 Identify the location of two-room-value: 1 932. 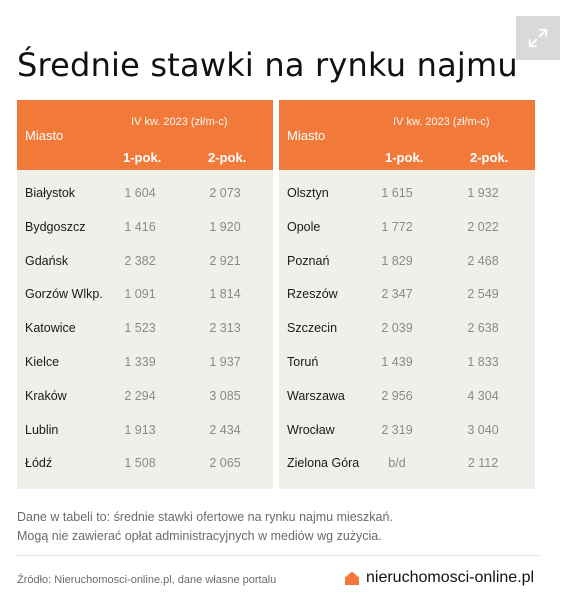
(483, 193).